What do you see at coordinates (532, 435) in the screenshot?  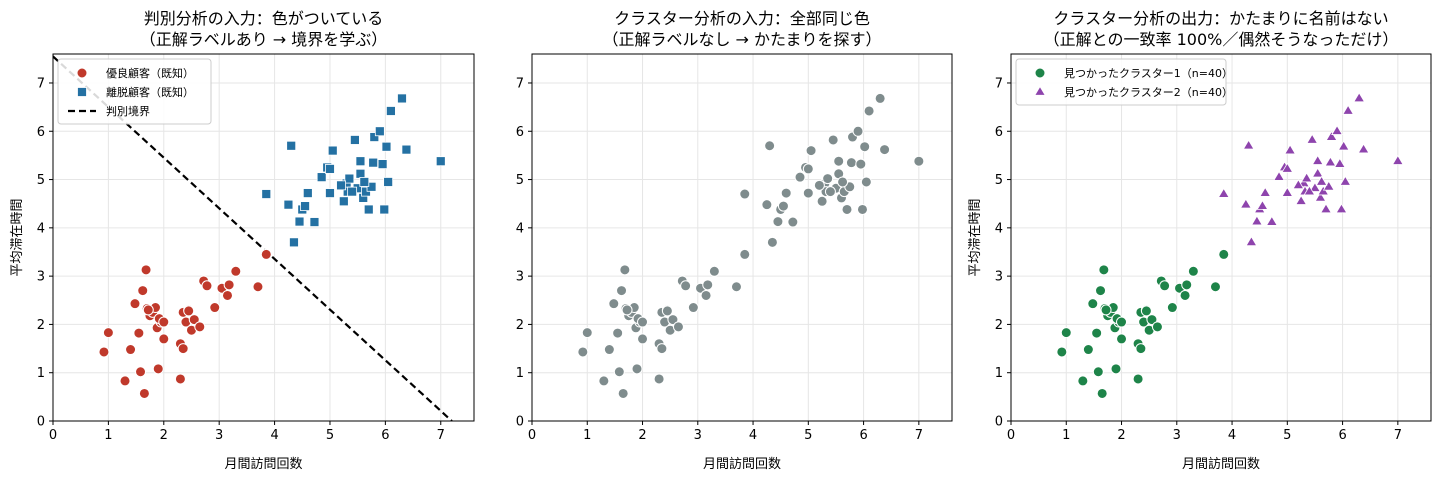 I see `x-tick-label: 0` at bounding box center [532, 435].